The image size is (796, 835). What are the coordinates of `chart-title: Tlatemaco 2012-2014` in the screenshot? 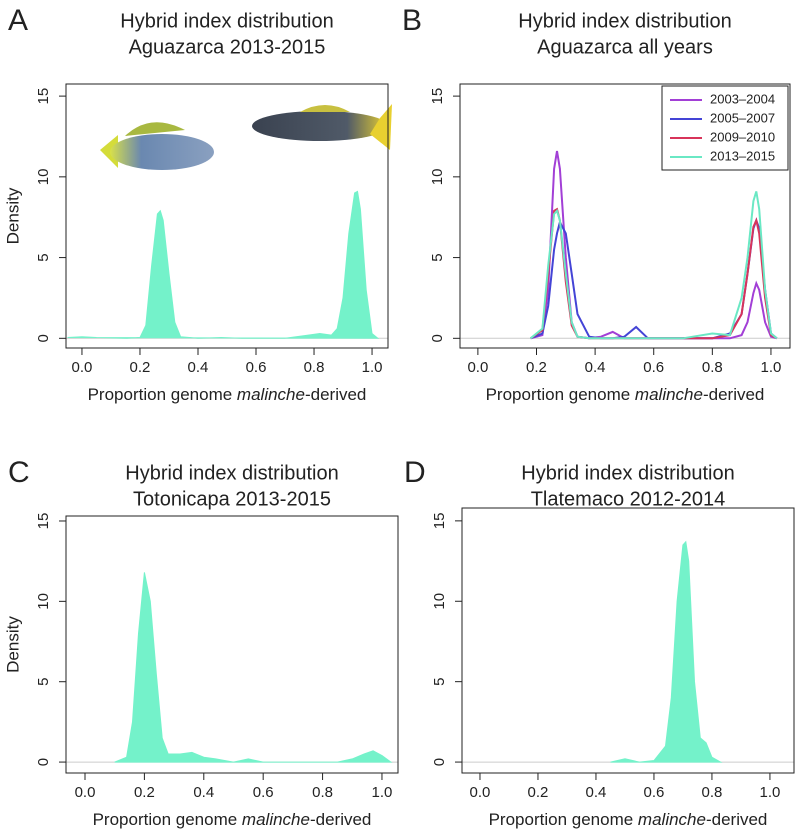 It's located at (628, 499).